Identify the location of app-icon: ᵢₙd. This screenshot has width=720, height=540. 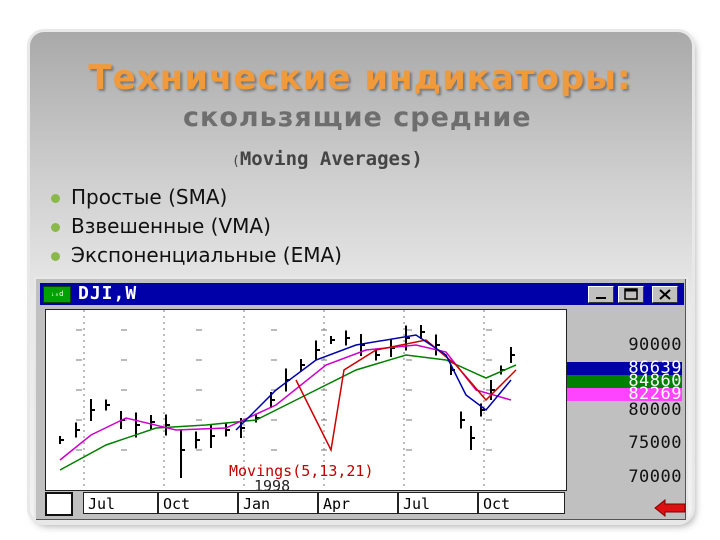
(57, 294).